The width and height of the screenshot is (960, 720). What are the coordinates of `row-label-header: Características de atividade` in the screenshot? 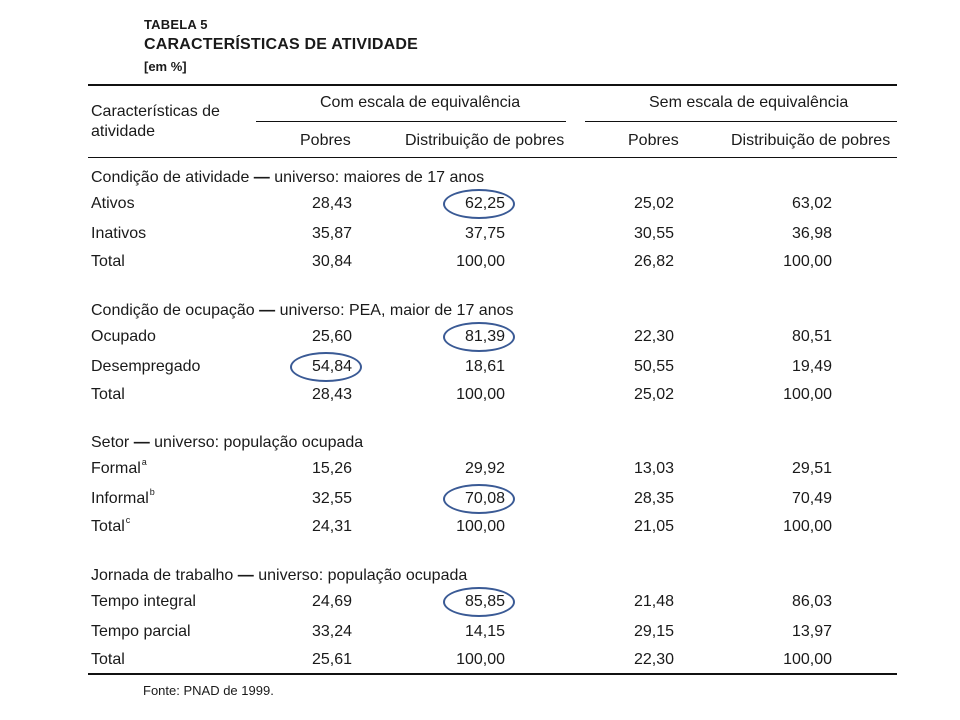 It's located at (171, 122).